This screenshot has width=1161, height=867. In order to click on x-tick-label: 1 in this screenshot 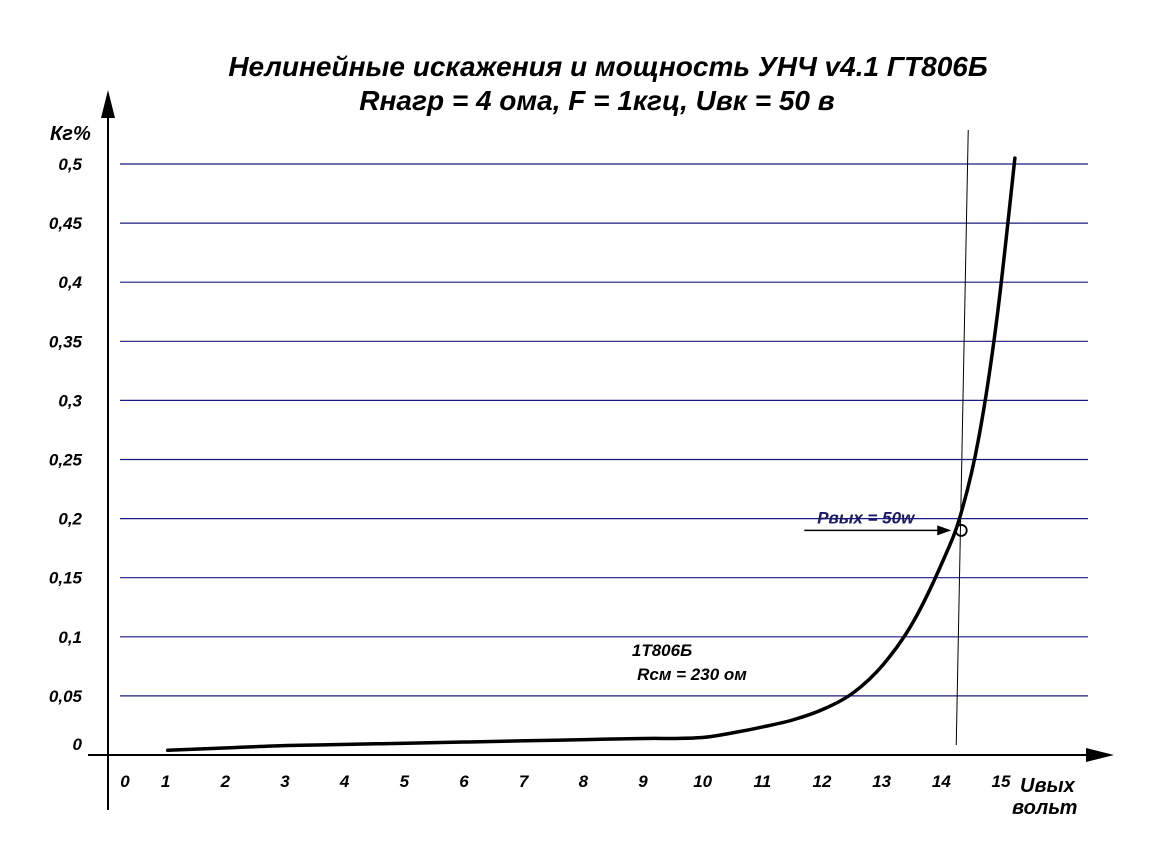, I will do `click(165, 781)`.